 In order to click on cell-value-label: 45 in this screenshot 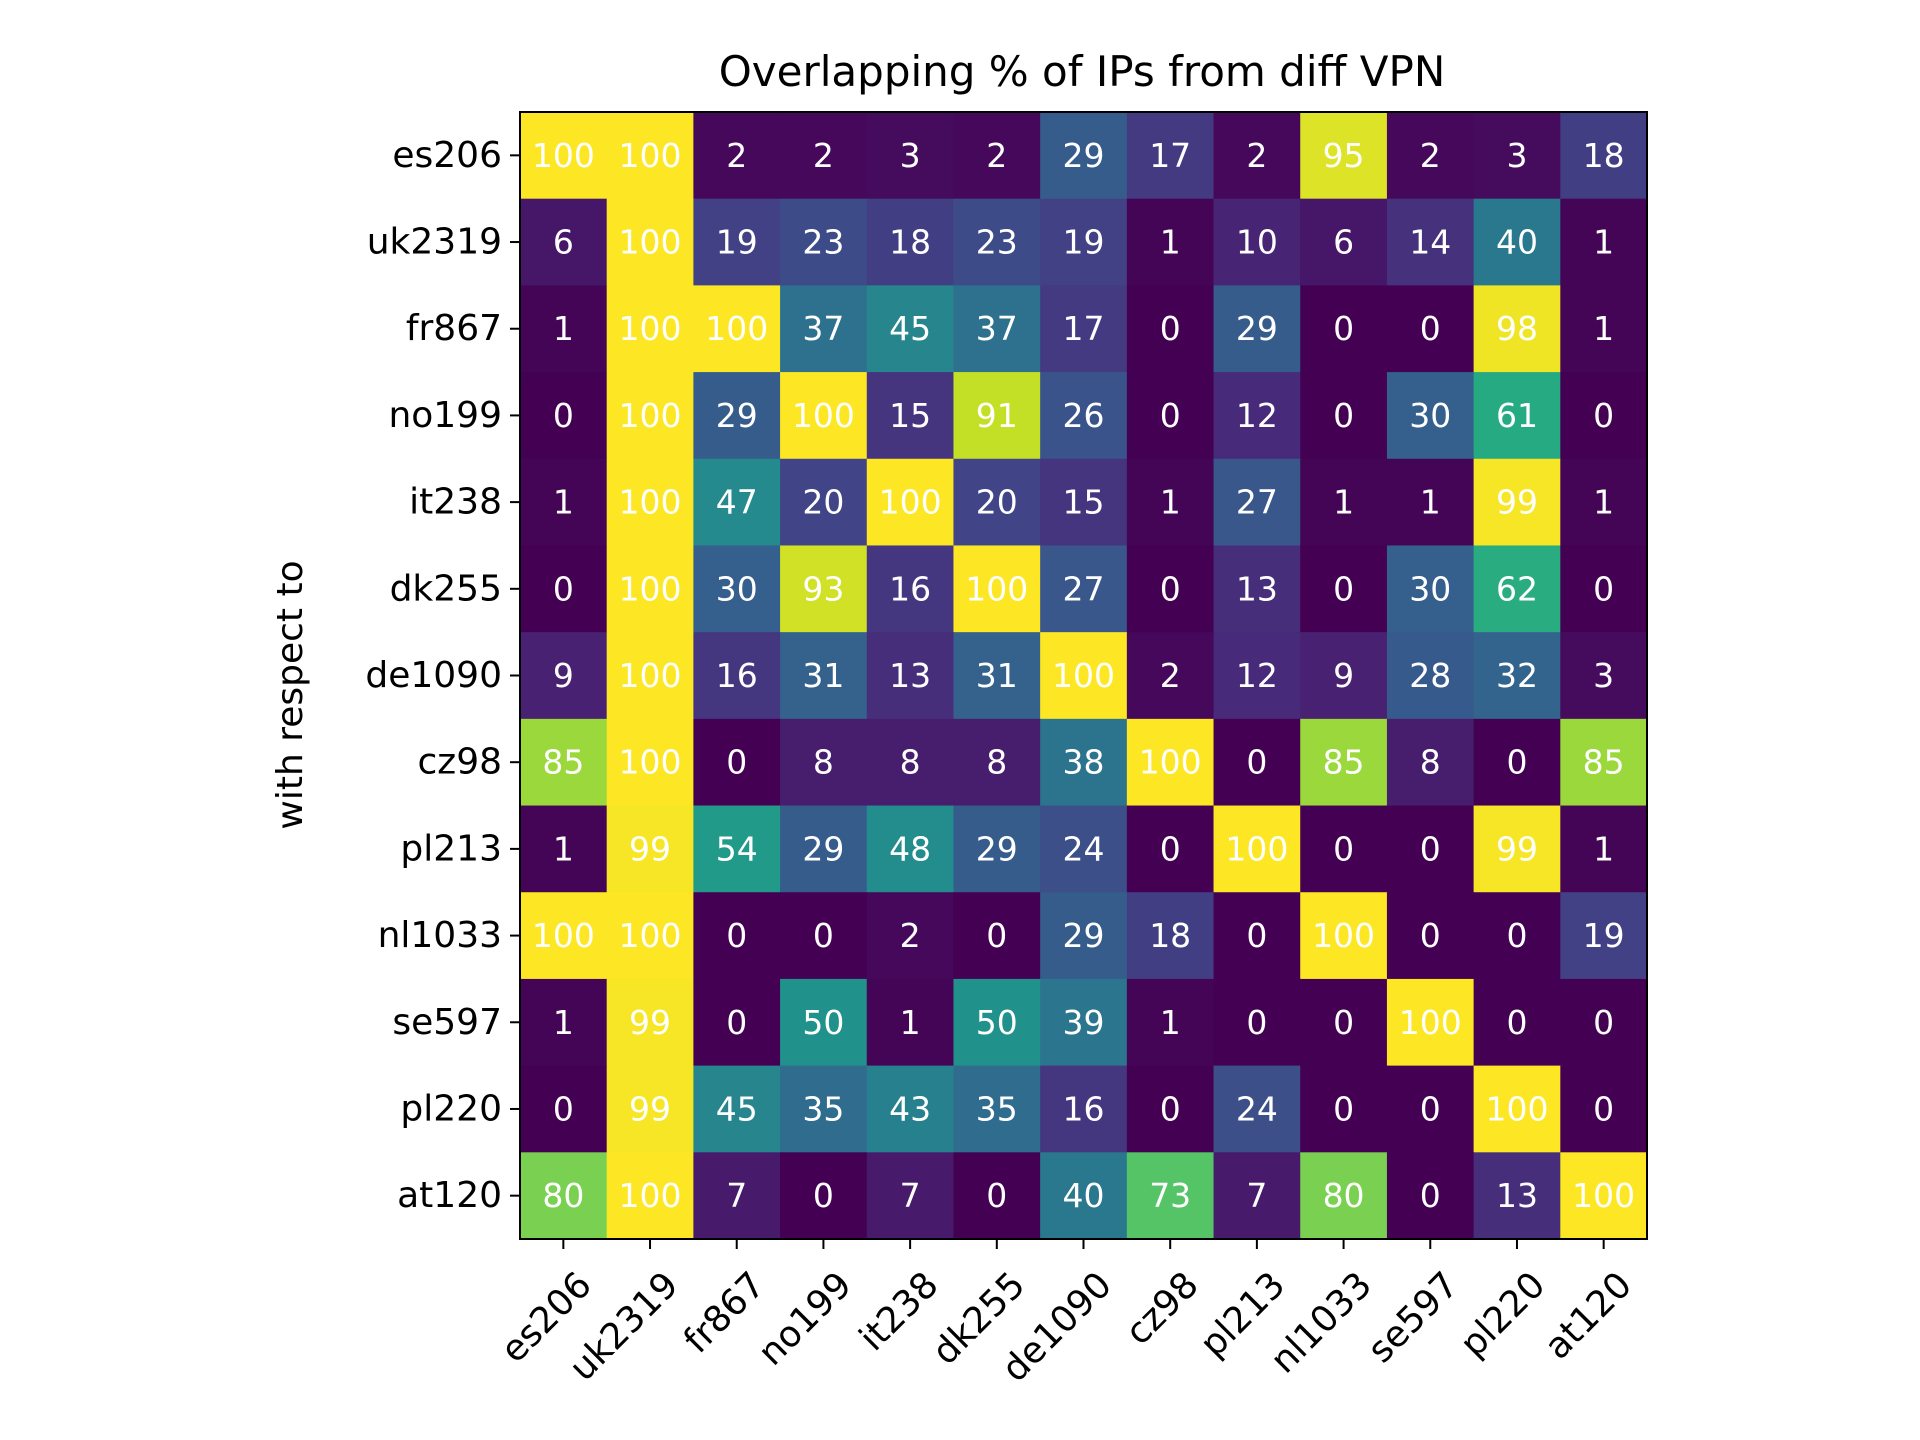, I will do `click(910, 328)`.